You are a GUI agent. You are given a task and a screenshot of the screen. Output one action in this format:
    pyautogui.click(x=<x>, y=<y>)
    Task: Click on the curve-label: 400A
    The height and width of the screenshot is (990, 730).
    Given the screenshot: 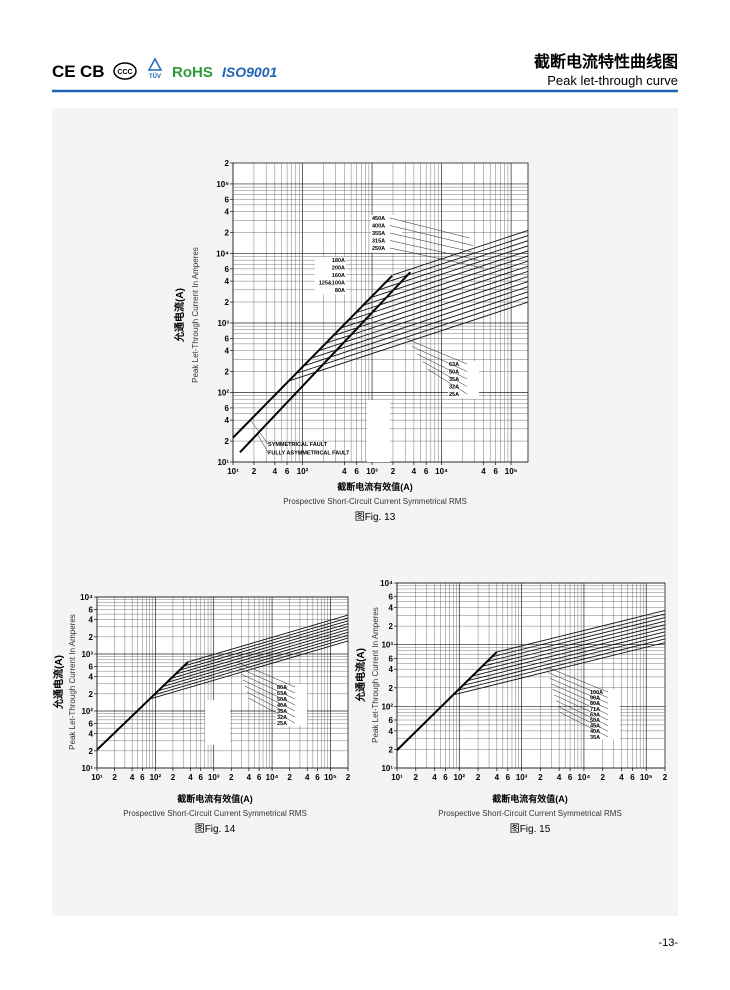 What is the action you would take?
    pyautogui.click(x=378, y=227)
    